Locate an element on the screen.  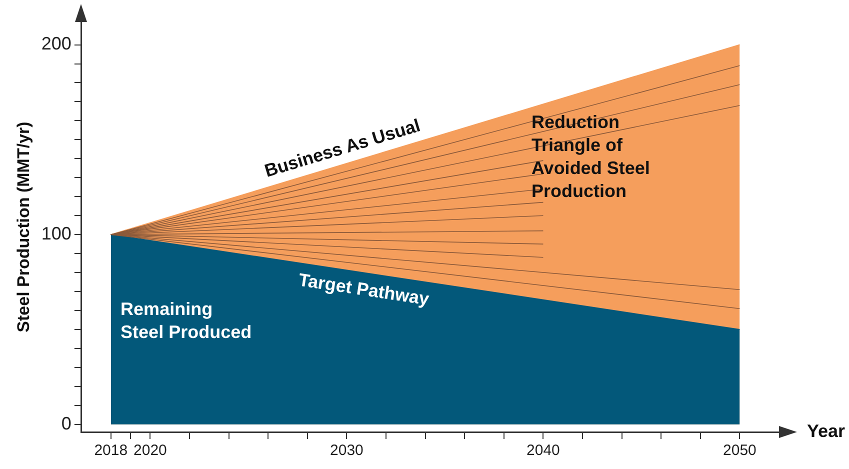
y-tick-label: 200 is located at coordinates (56, 44).